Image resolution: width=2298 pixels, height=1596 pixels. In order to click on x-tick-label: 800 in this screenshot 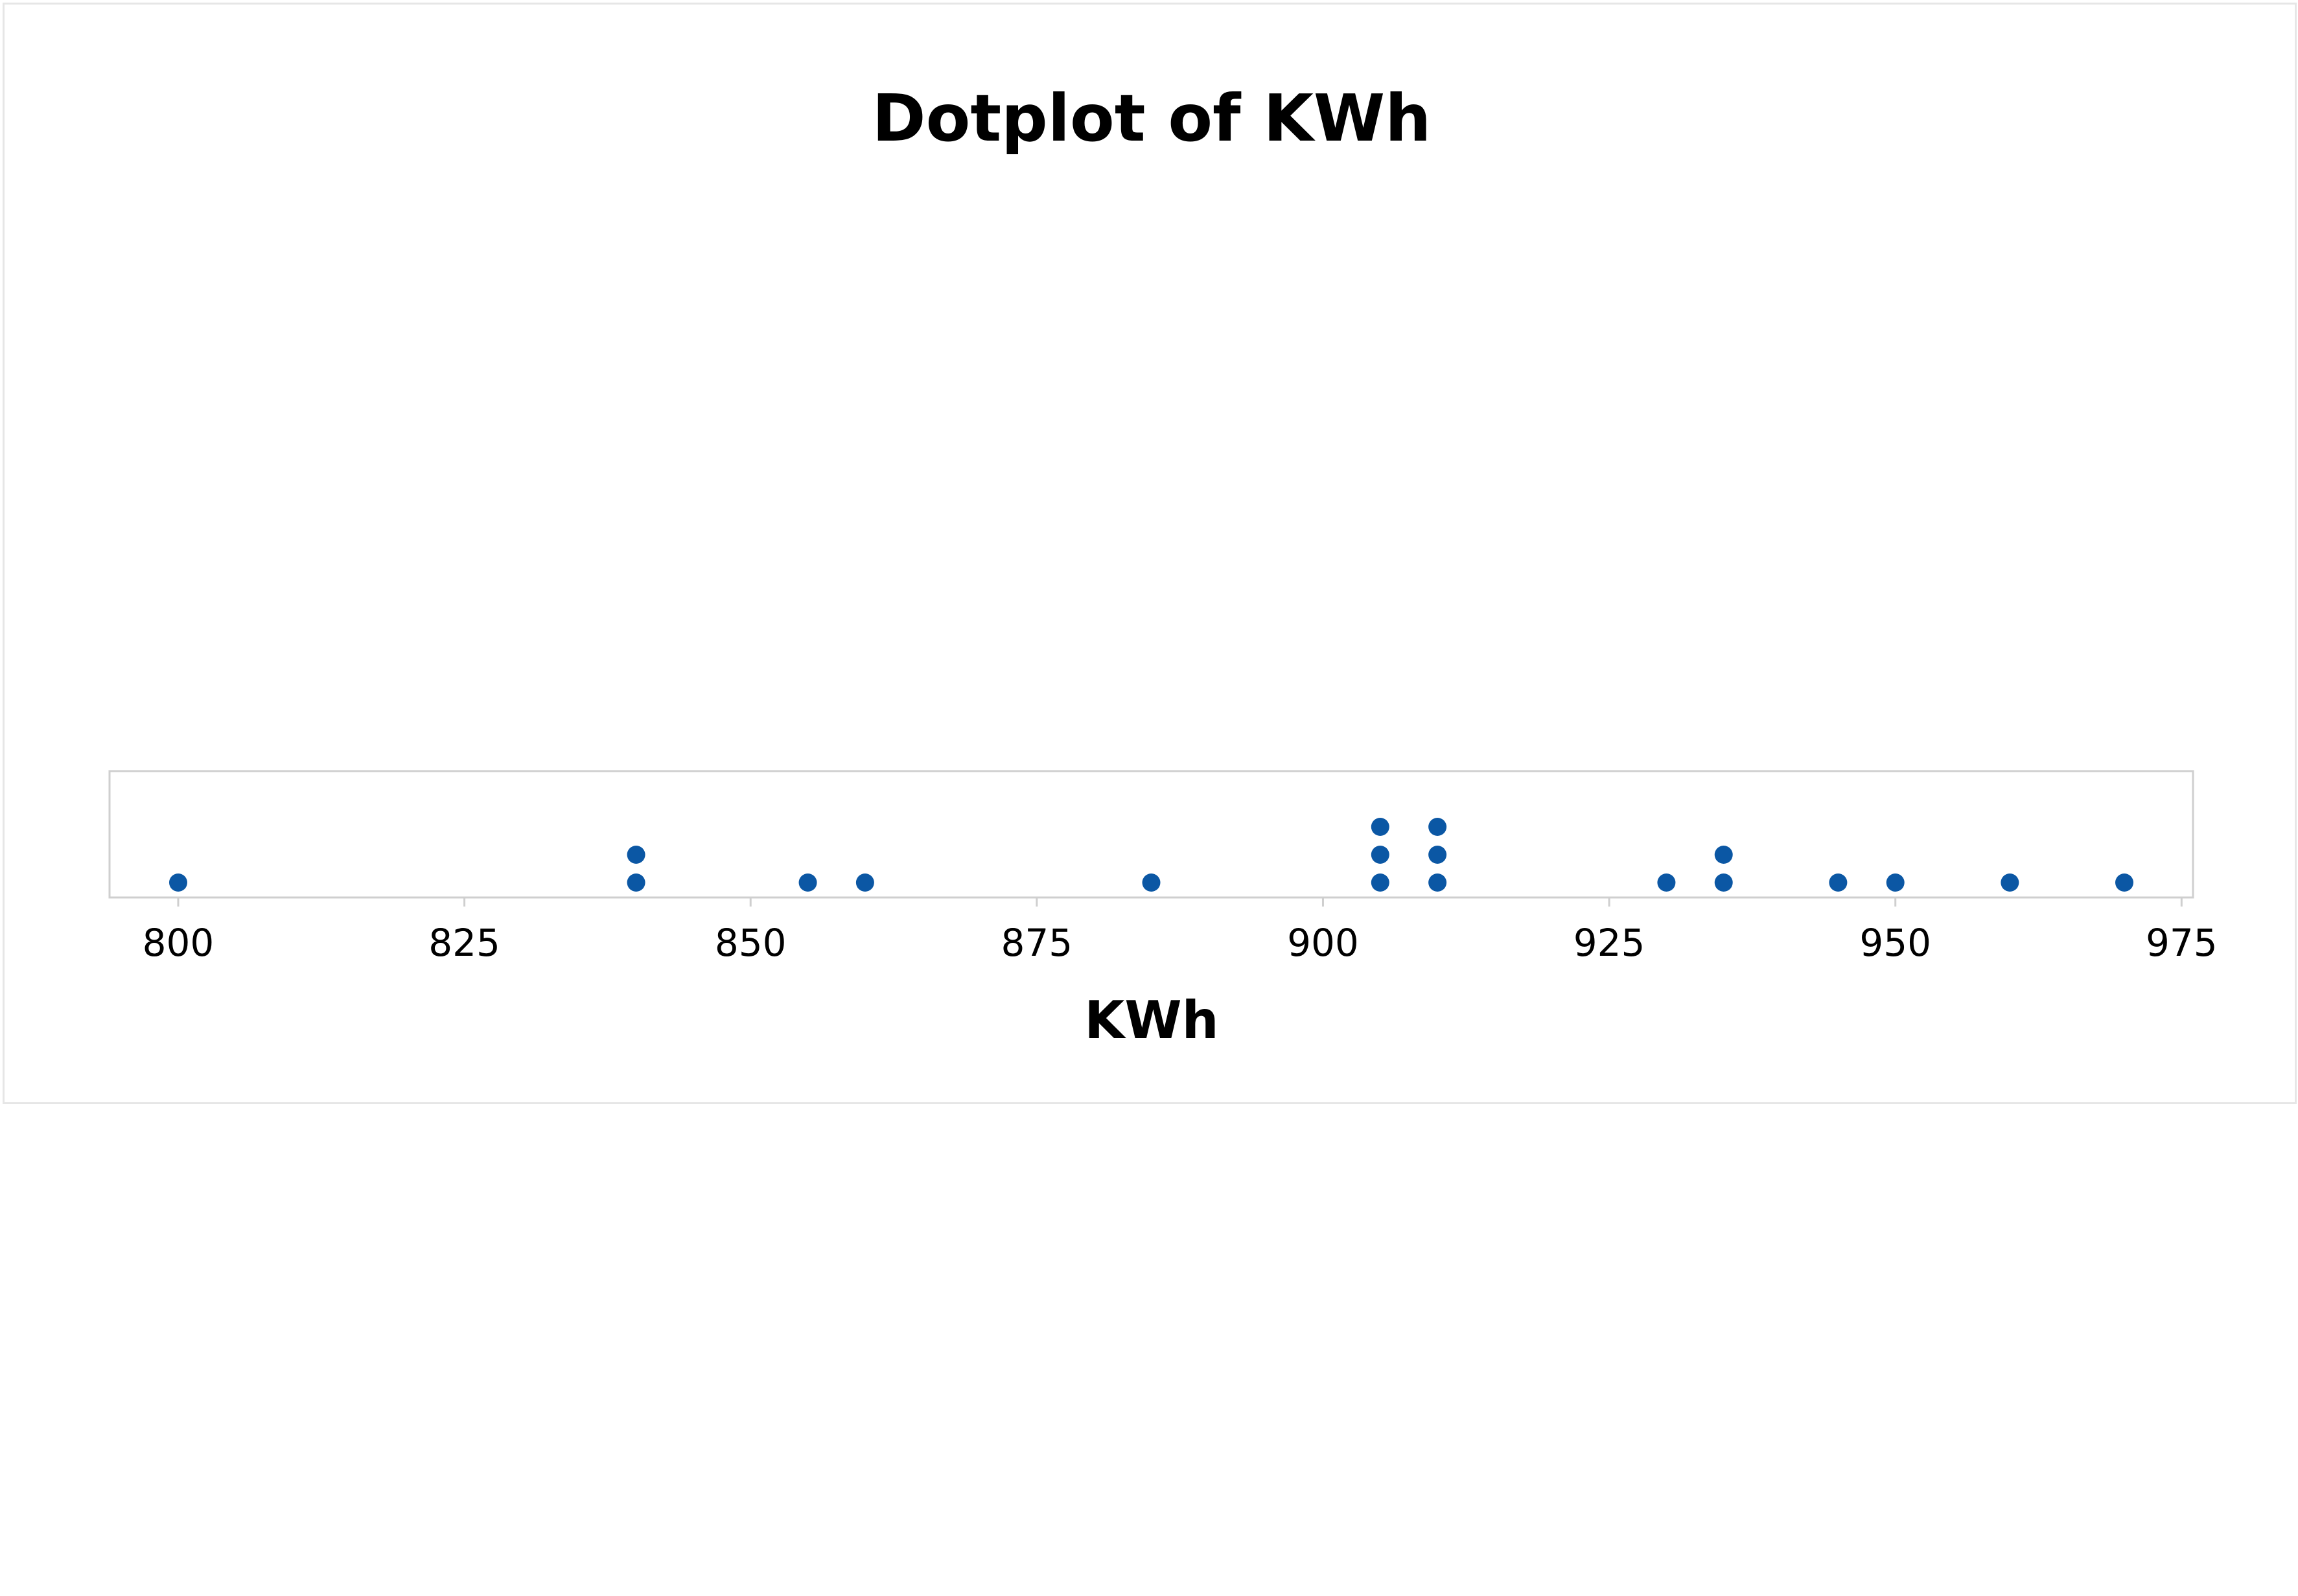, I will do `click(179, 943)`.